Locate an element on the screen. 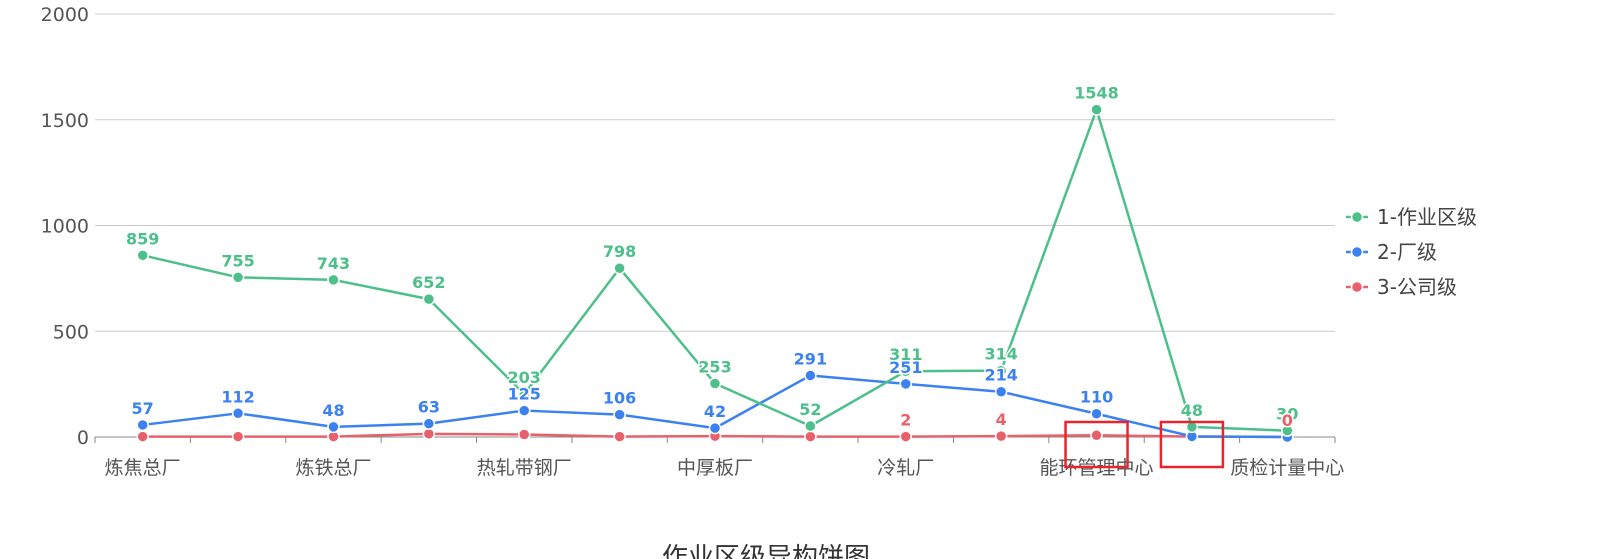 The image size is (1598, 559). legend-item-2: 2-厂级 is located at coordinates (1391, 252).